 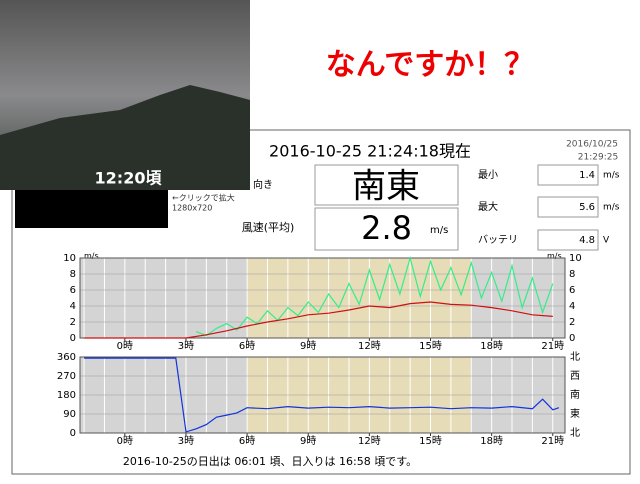 I want to click on value: 1.4, so click(x=587, y=175).